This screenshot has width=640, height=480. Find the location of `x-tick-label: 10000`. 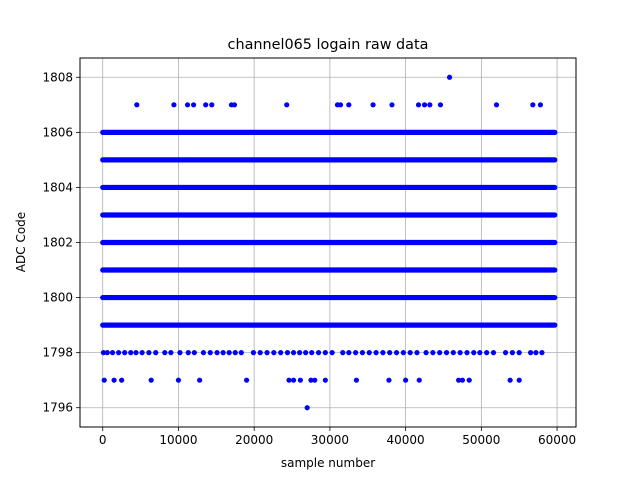

x-tick-label: 10000 is located at coordinates (178, 440).